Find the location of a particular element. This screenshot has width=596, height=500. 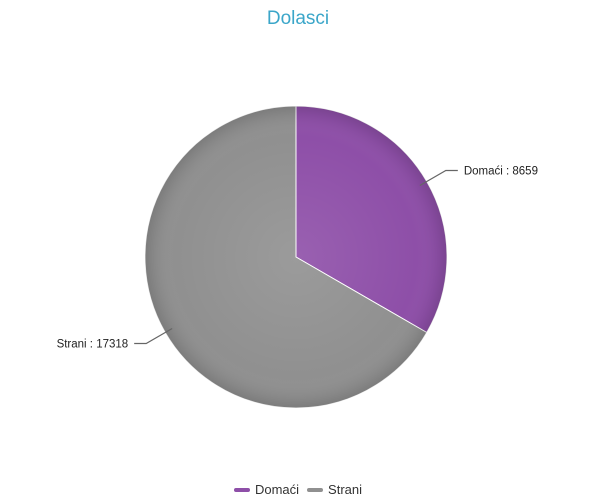

data-label-domaci: Domaći : 8659 is located at coordinates (501, 172).